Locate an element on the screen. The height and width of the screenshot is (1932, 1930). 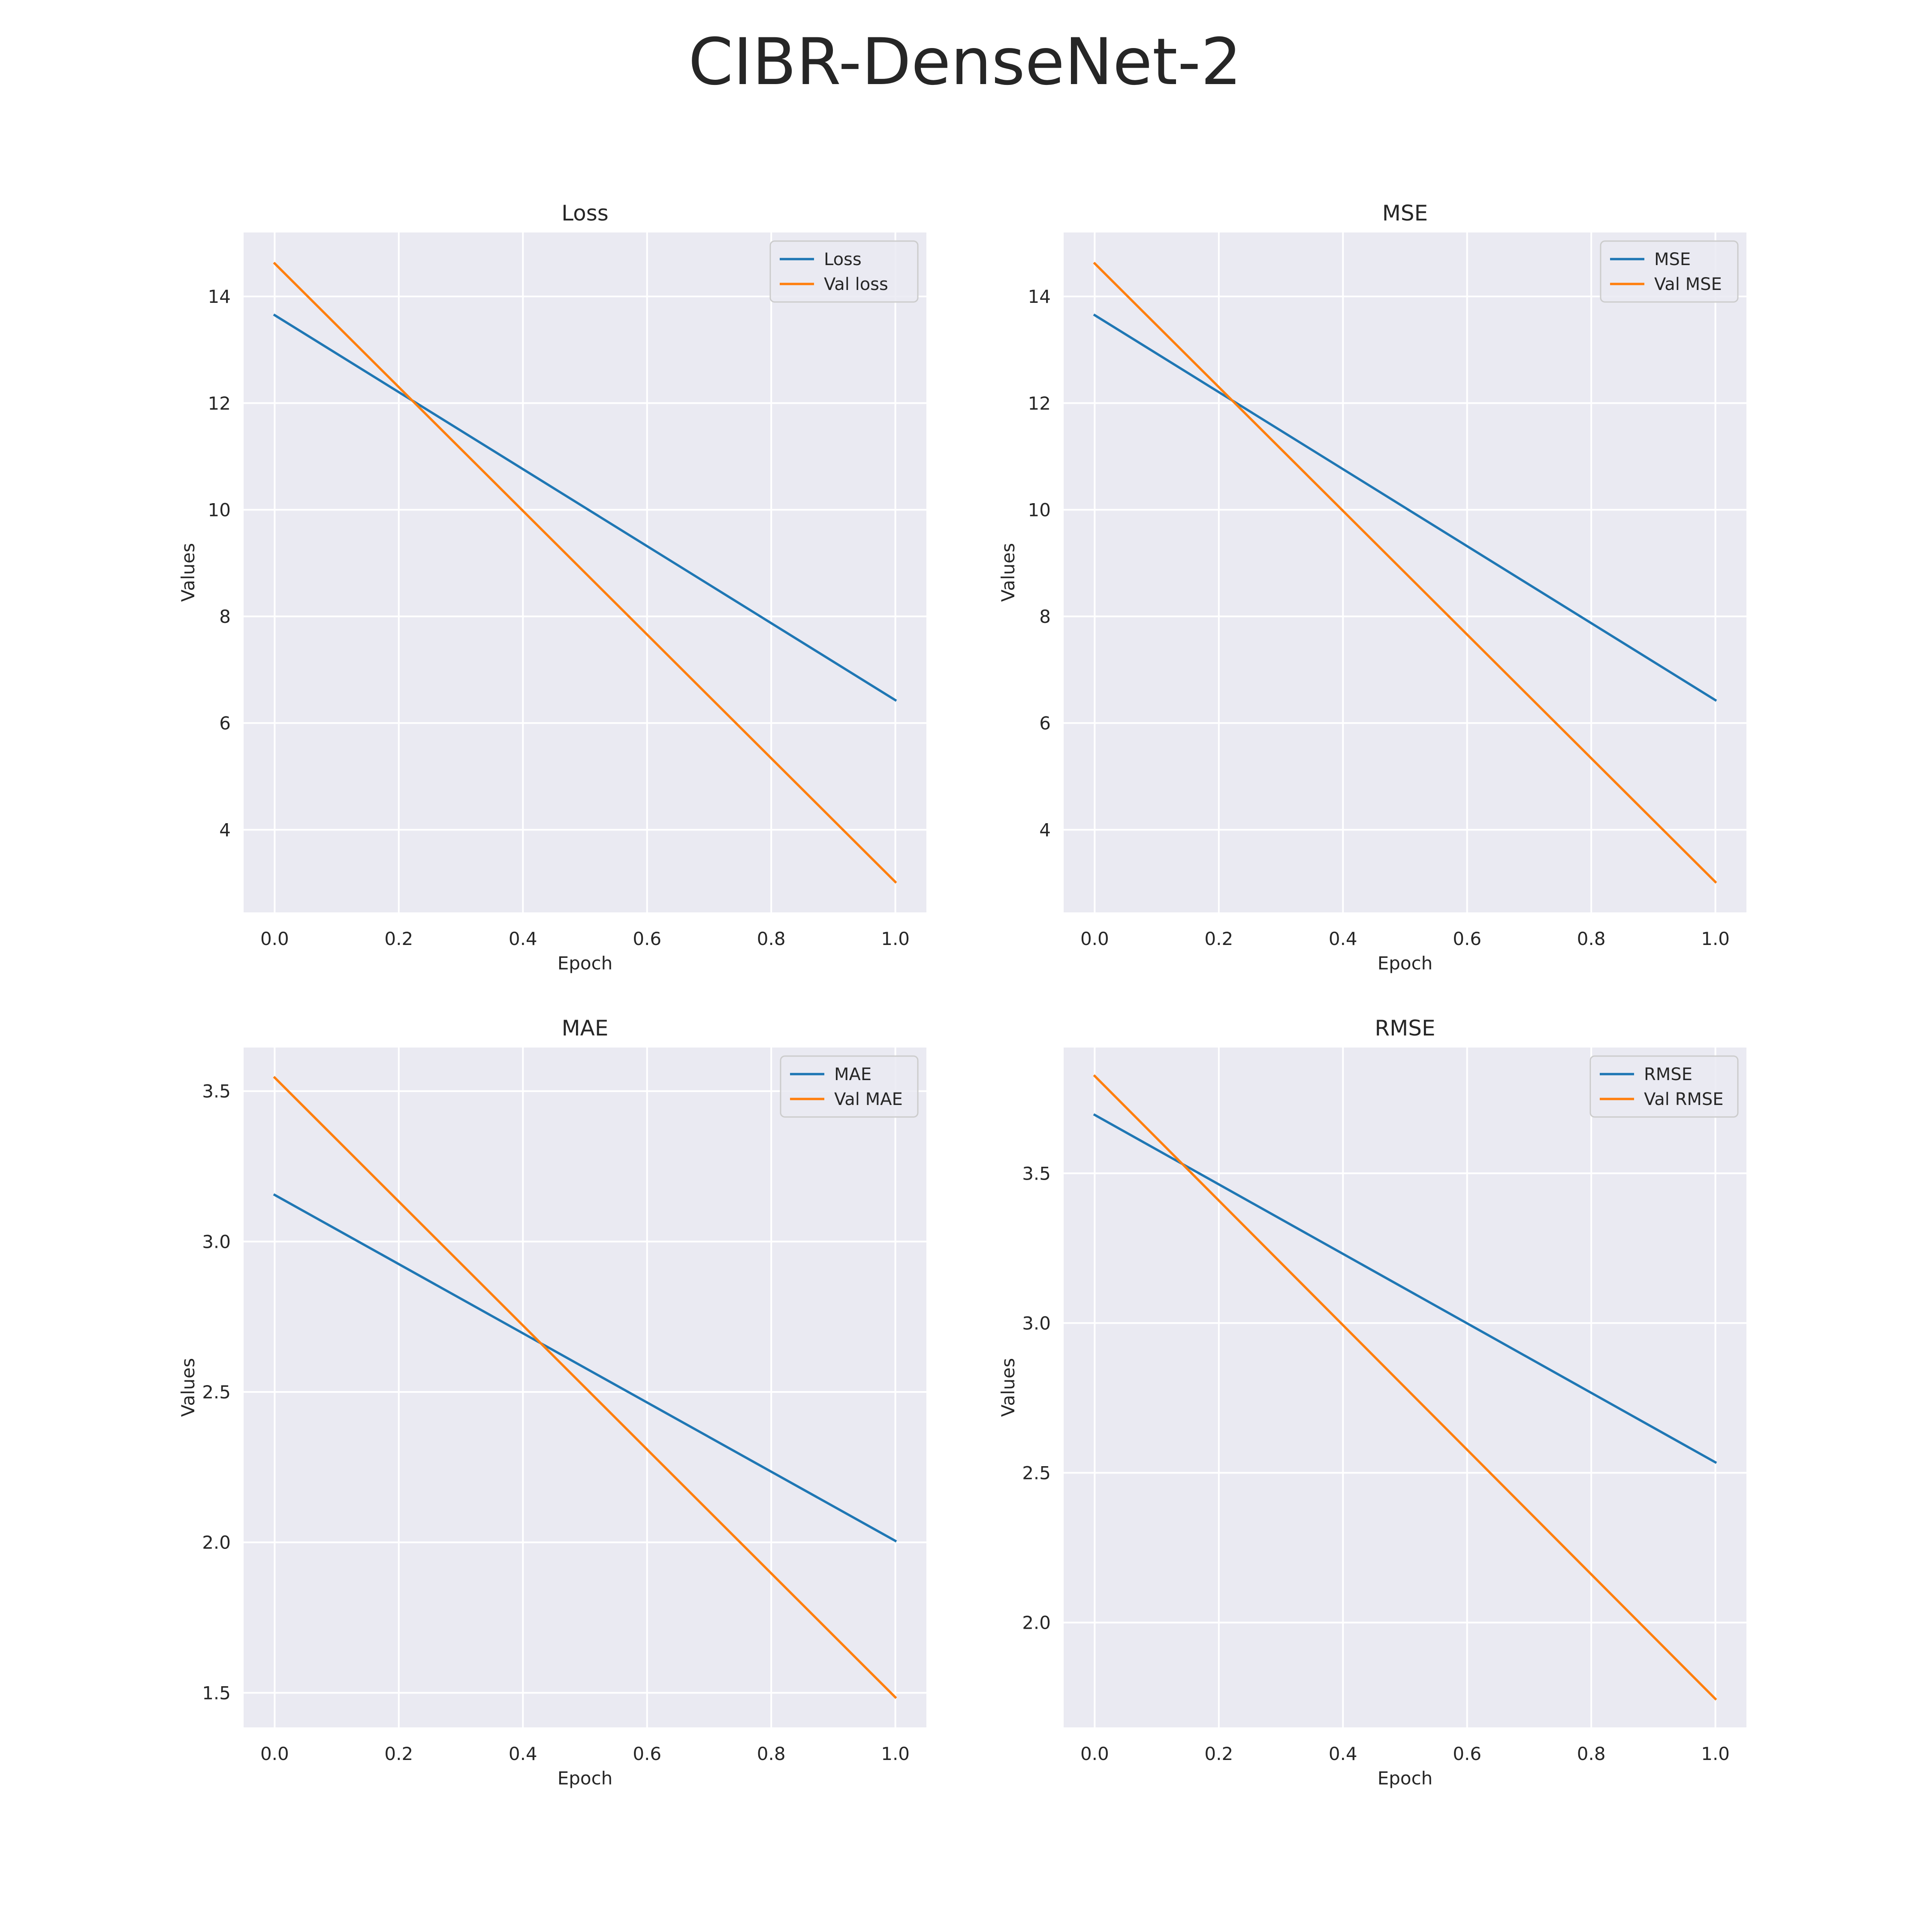
legend: RMSE Val RMSE is located at coordinates (1664, 1086).